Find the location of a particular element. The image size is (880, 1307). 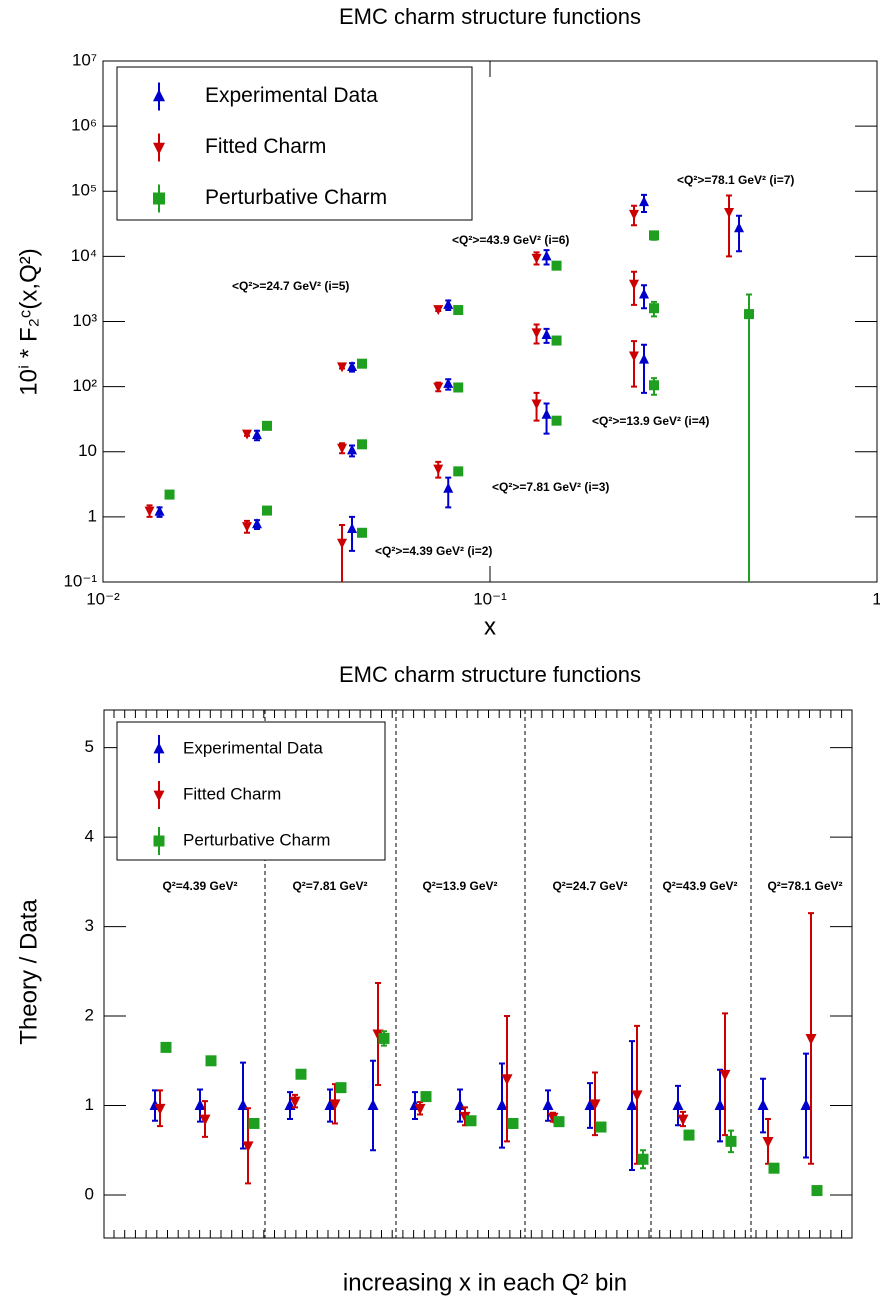

x-axis-label: increasing x in each Q² bin is located at coordinates (485, 1282).